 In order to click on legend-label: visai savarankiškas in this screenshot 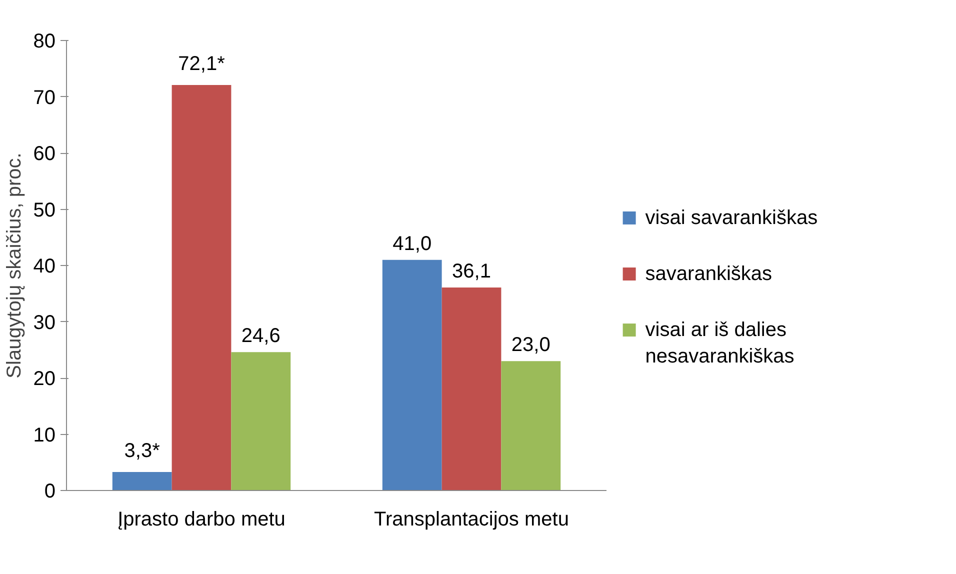, I will do `click(731, 217)`.